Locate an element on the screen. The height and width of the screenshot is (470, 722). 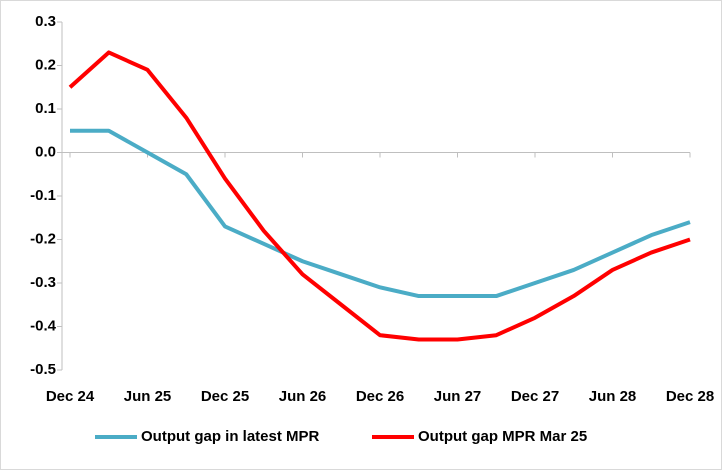
legend-label: Output gap MPR Mar 25 is located at coordinates (502, 436).